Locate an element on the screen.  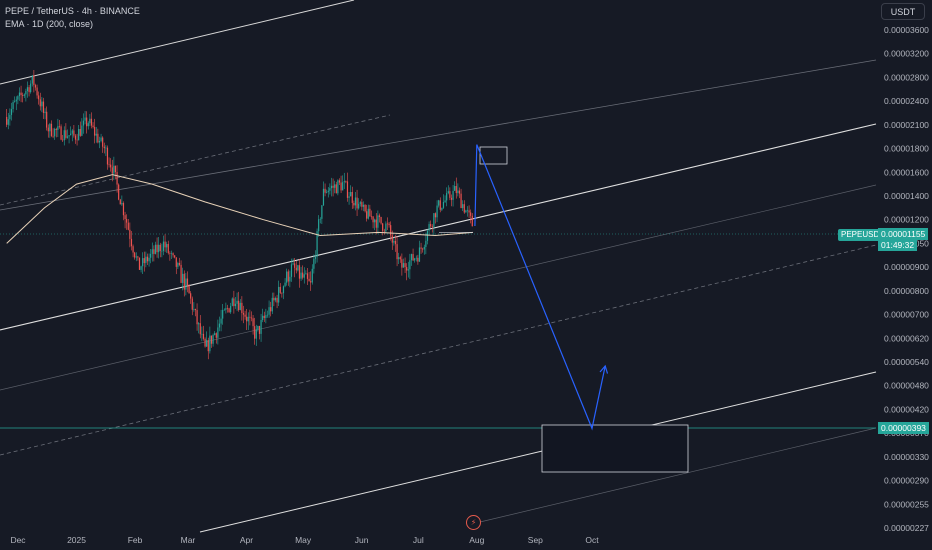
x-tick-label: Feb is located at coordinates (135, 540).